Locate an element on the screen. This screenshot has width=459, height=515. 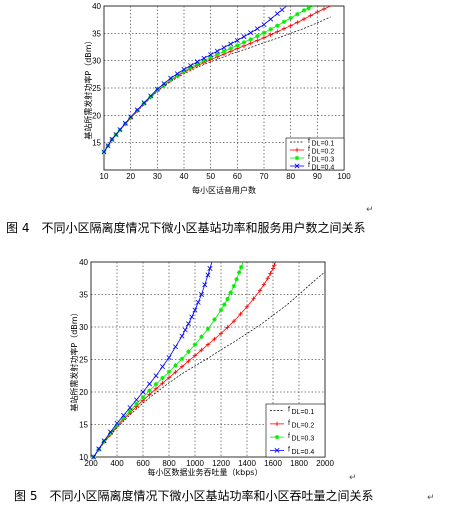
y-tick-label: 30 is located at coordinates (96, 61).